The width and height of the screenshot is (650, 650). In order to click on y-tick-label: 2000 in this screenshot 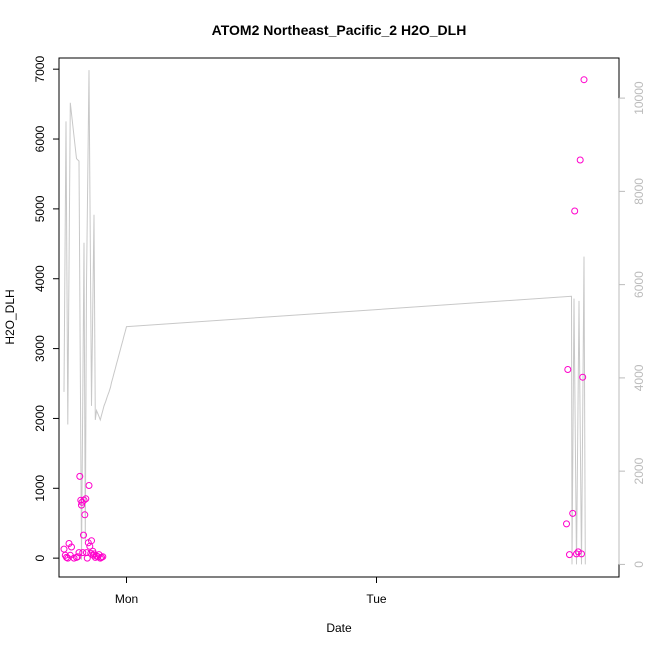, I will do `click(40, 418)`.